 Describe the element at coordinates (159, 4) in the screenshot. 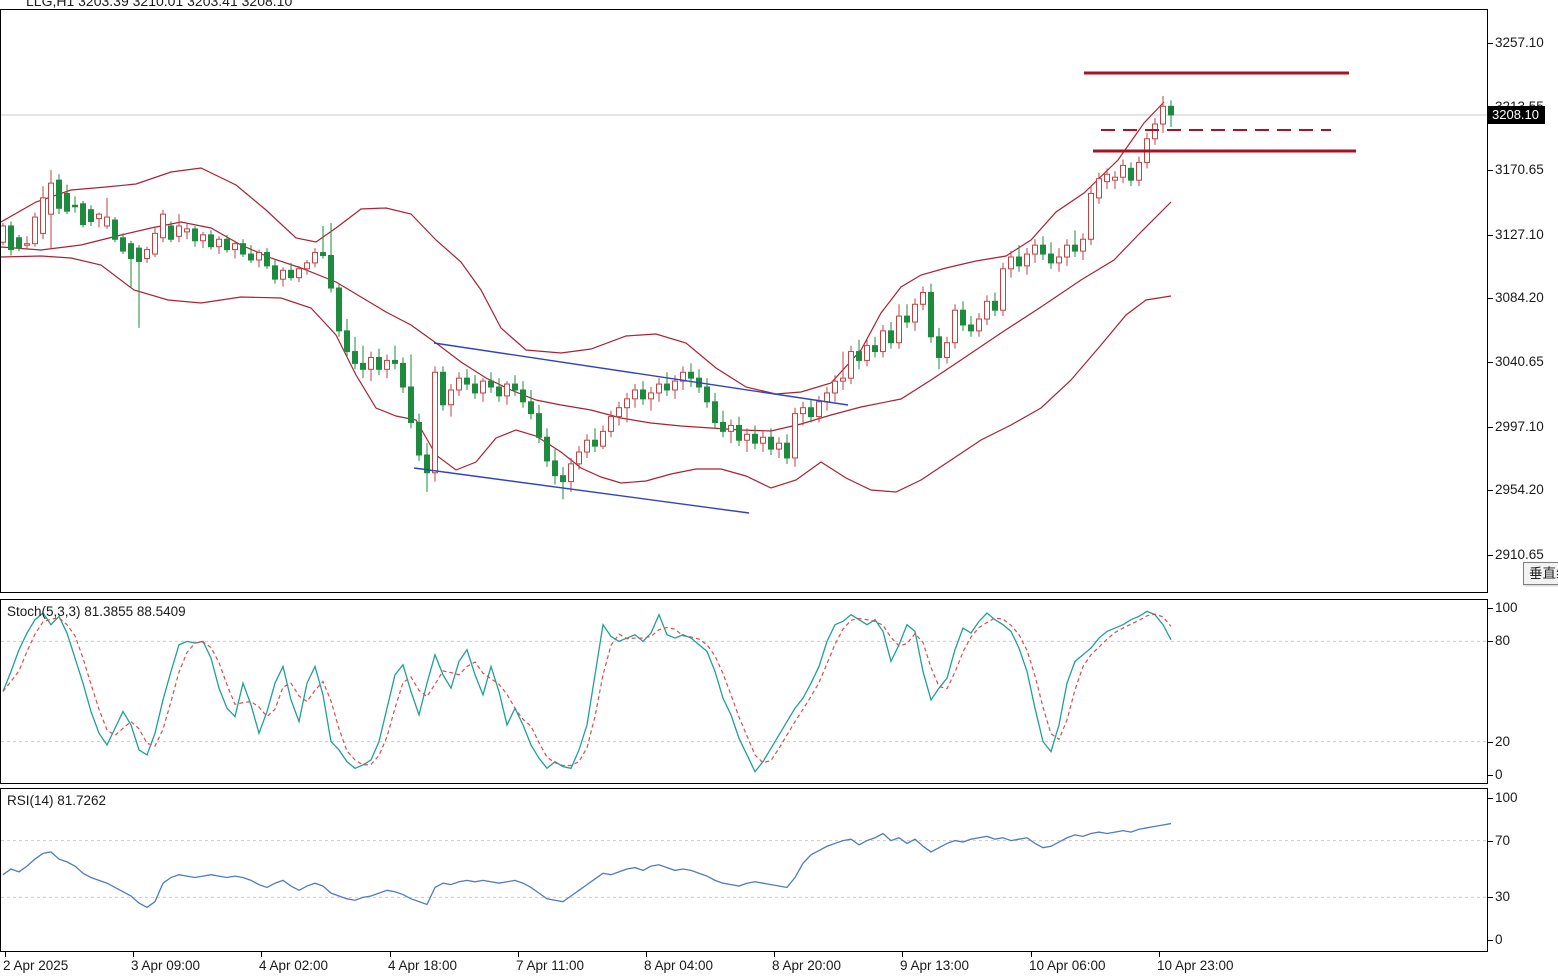

I see `chart-window-title: LLG,H1 3203.39 3210.01 3203.41 3208.10` at that location.